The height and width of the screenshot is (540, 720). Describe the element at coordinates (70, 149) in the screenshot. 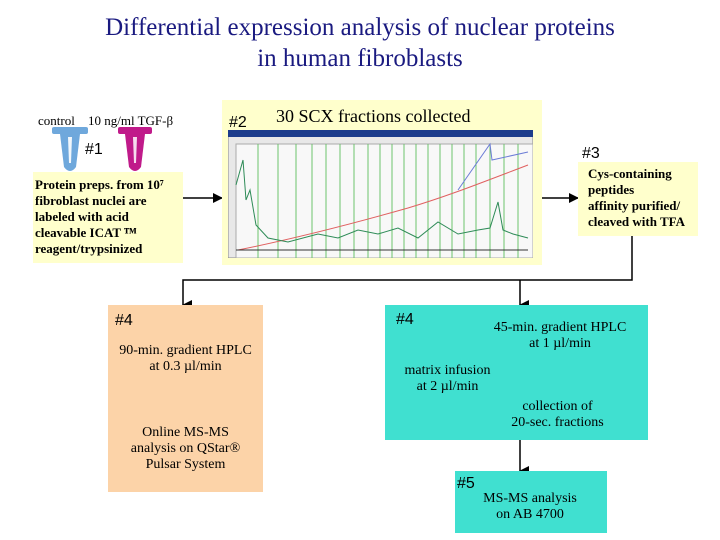

I see `control-tube-icon` at that location.